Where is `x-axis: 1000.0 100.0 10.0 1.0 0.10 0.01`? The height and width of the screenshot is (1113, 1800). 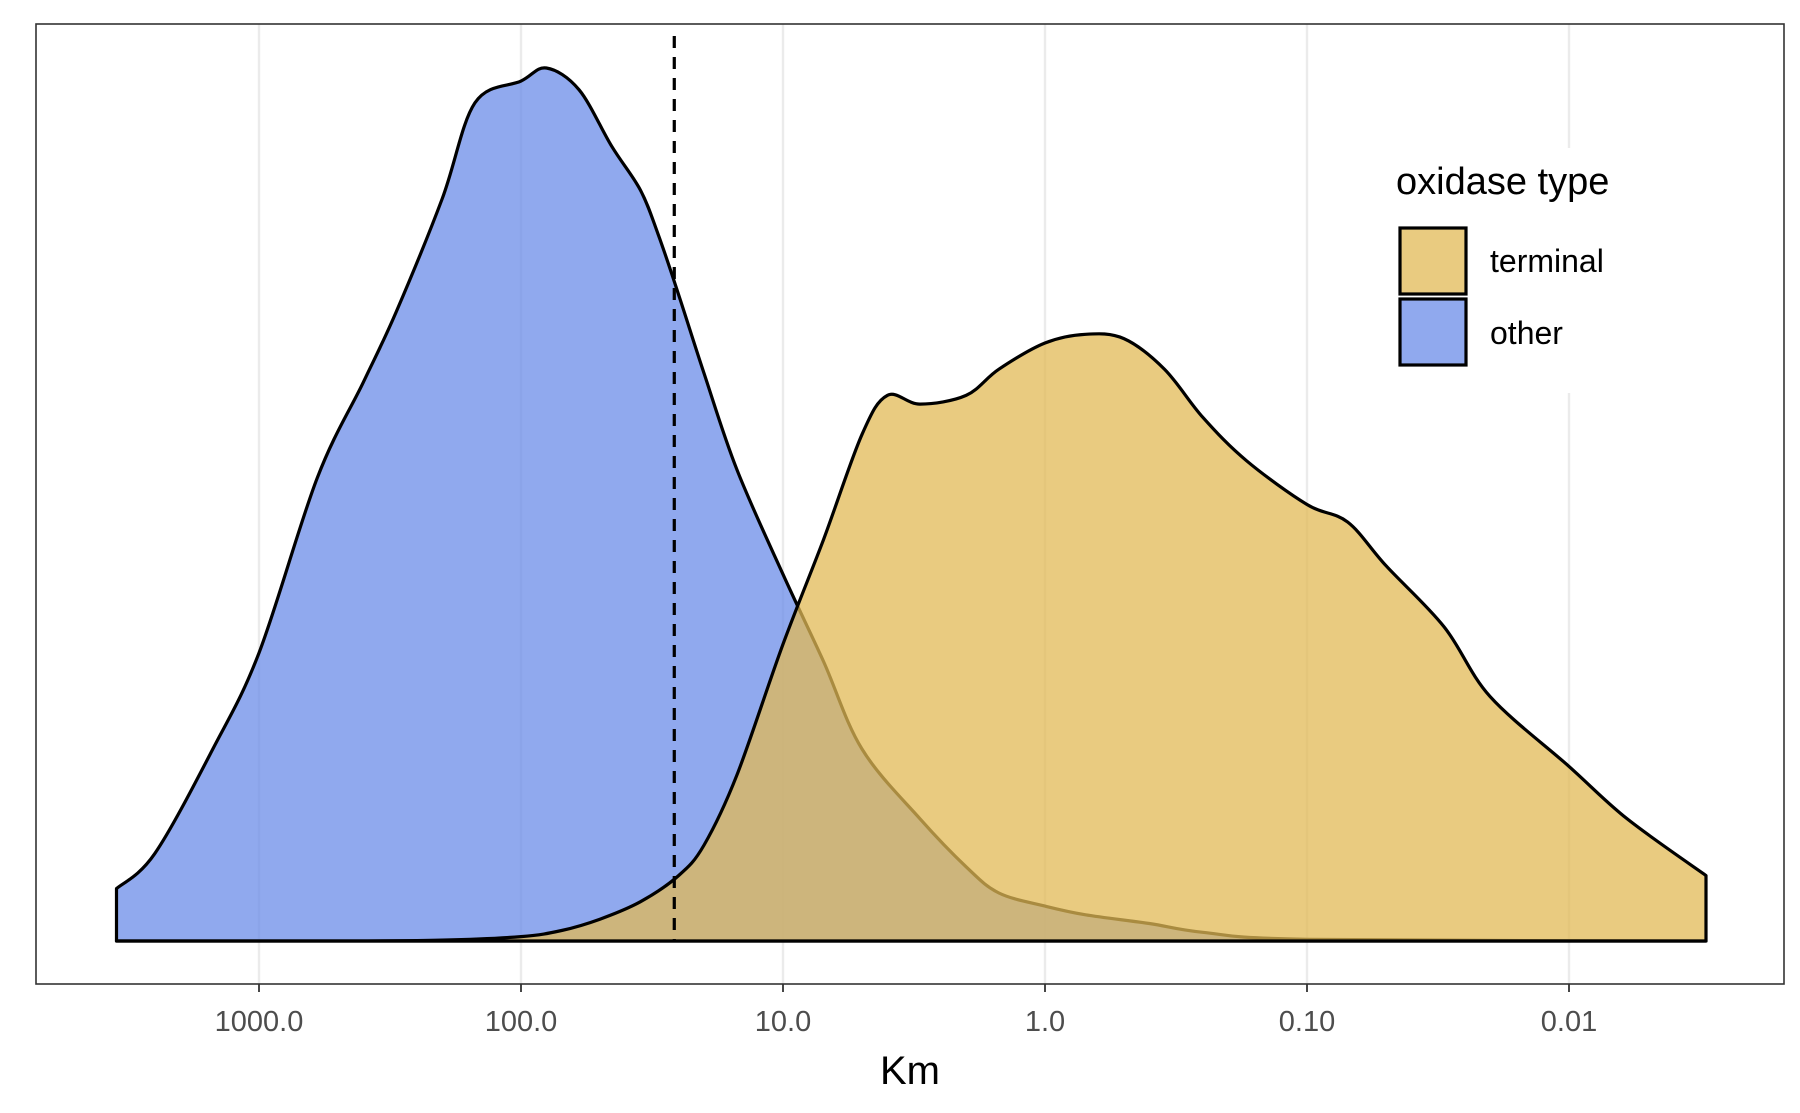
x-axis: 1000.0 100.0 10.0 1.0 0.10 0.01 is located at coordinates (906, 1011).